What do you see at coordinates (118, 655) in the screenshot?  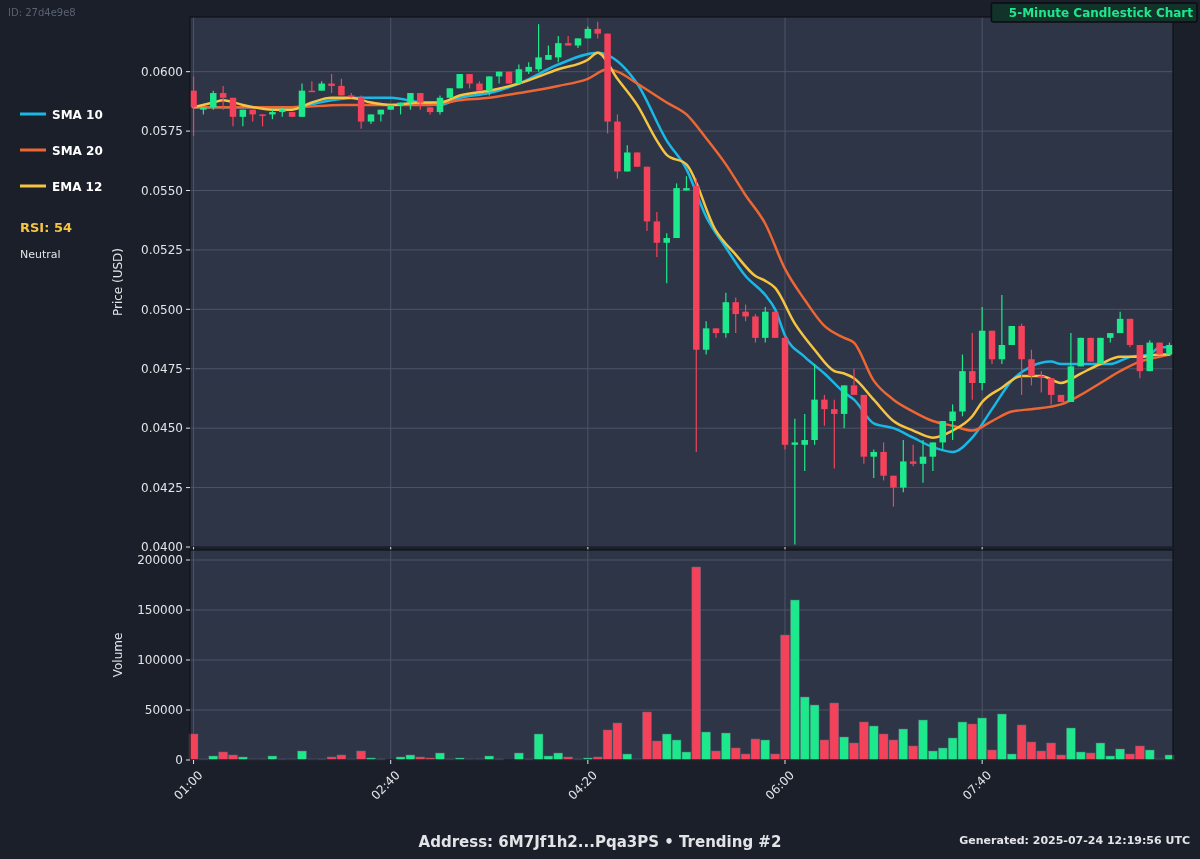 I see `y-axis-title: Volume` at bounding box center [118, 655].